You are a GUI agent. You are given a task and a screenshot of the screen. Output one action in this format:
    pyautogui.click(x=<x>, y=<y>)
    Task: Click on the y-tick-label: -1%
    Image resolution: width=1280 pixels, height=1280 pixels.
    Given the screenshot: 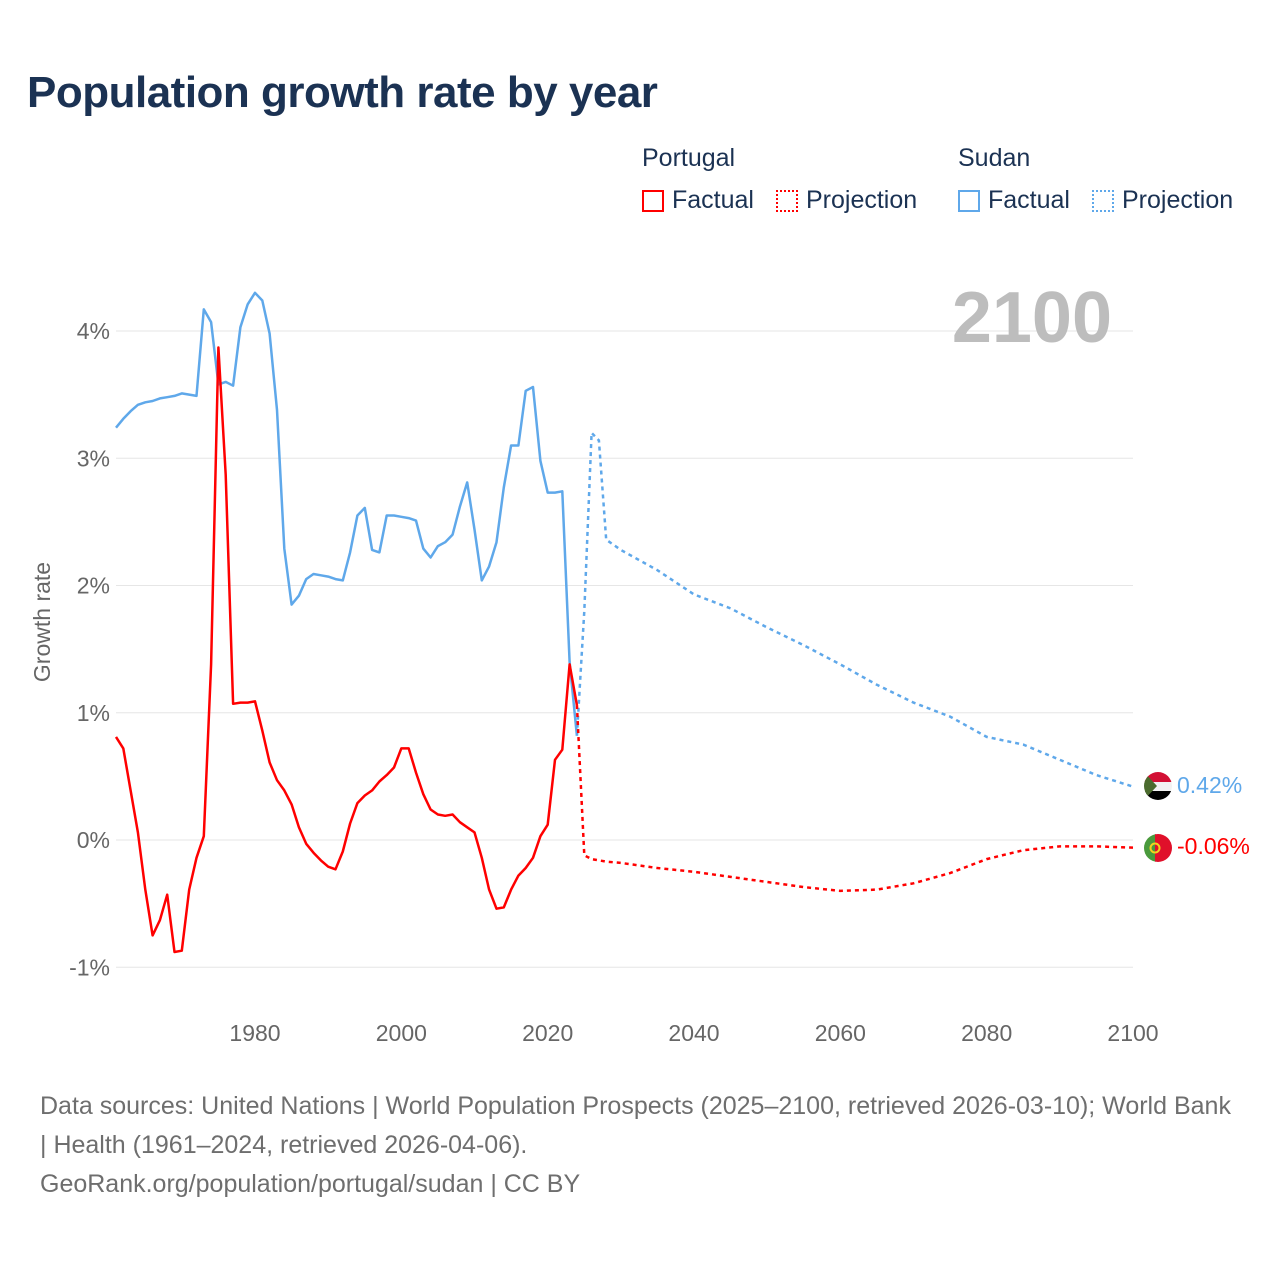 What is the action you would take?
    pyautogui.click(x=89, y=967)
    